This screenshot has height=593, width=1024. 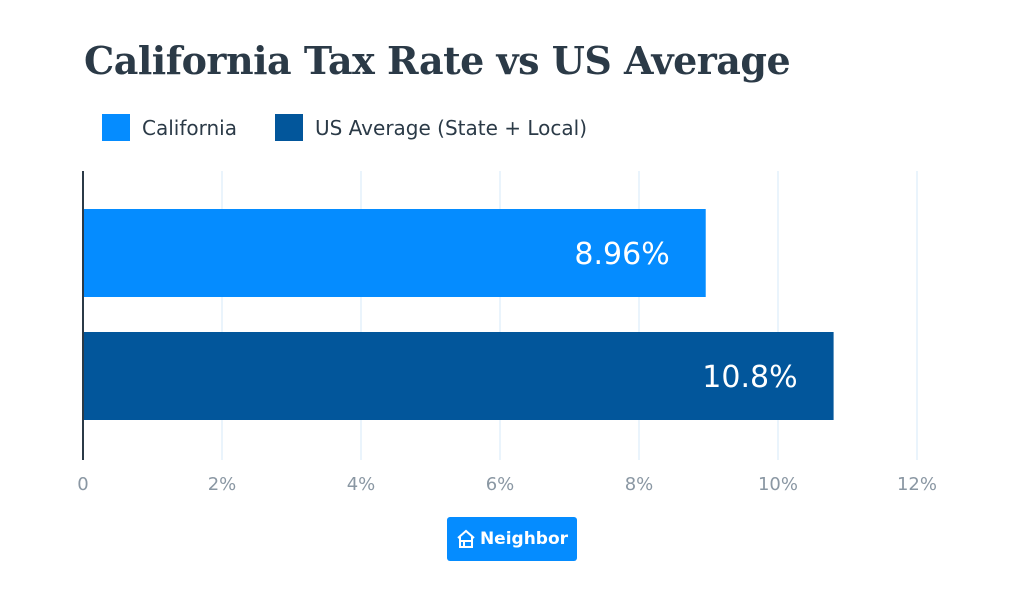 I want to click on legend-item-california: California, so click(x=169, y=127).